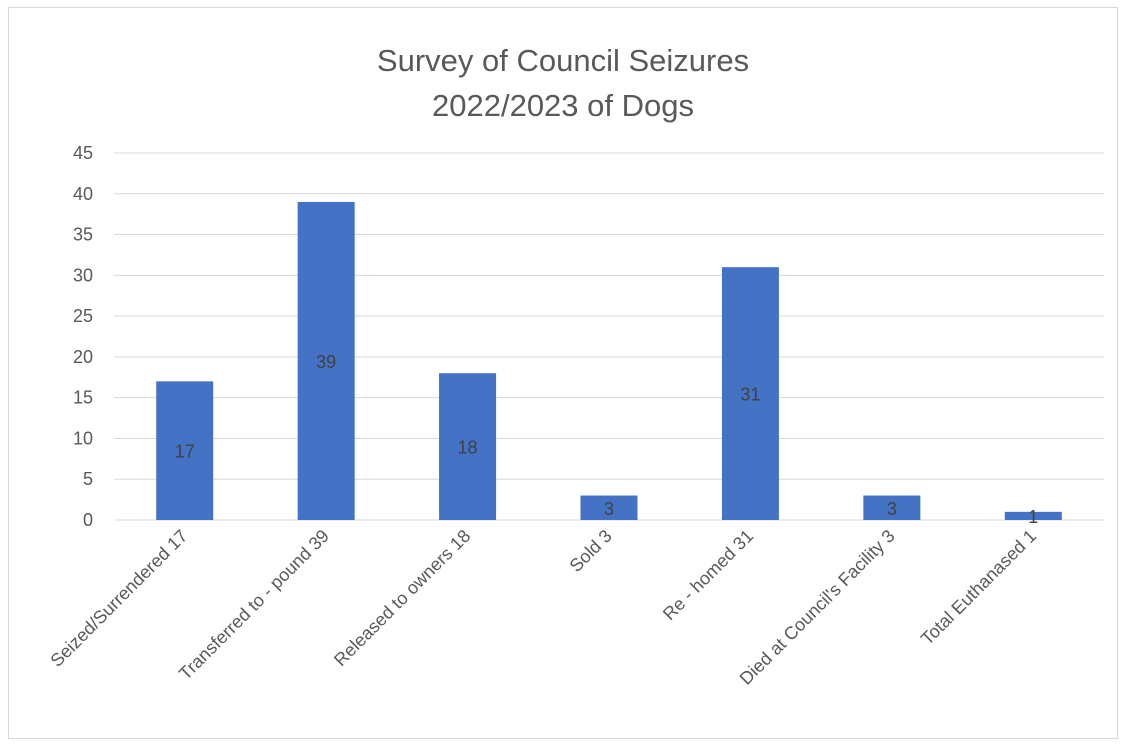  I want to click on y-tick-label-20: 20, so click(83, 357).